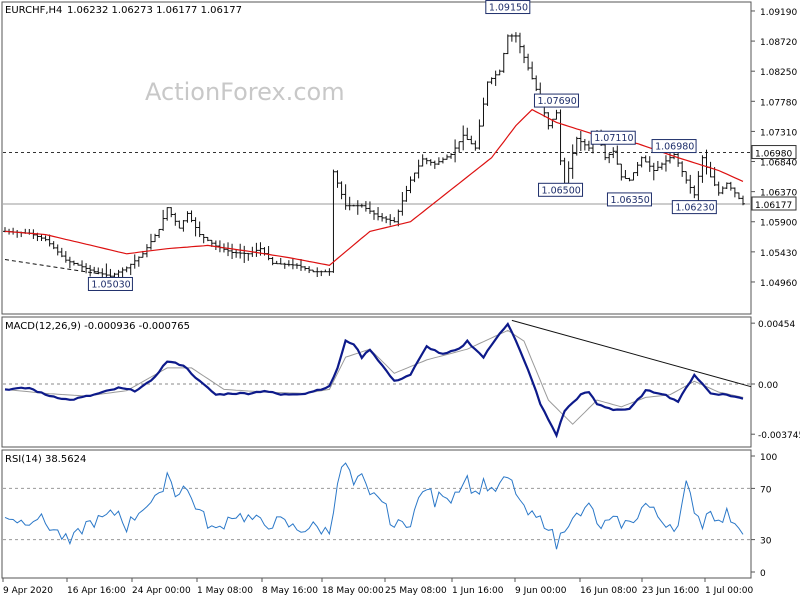 Image resolution: width=800 pixels, height=604 pixels. What do you see at coordinates (766, 542) in the screenshot?
I see `rsi-tick-label: 30` at bounding box center [766, 542].